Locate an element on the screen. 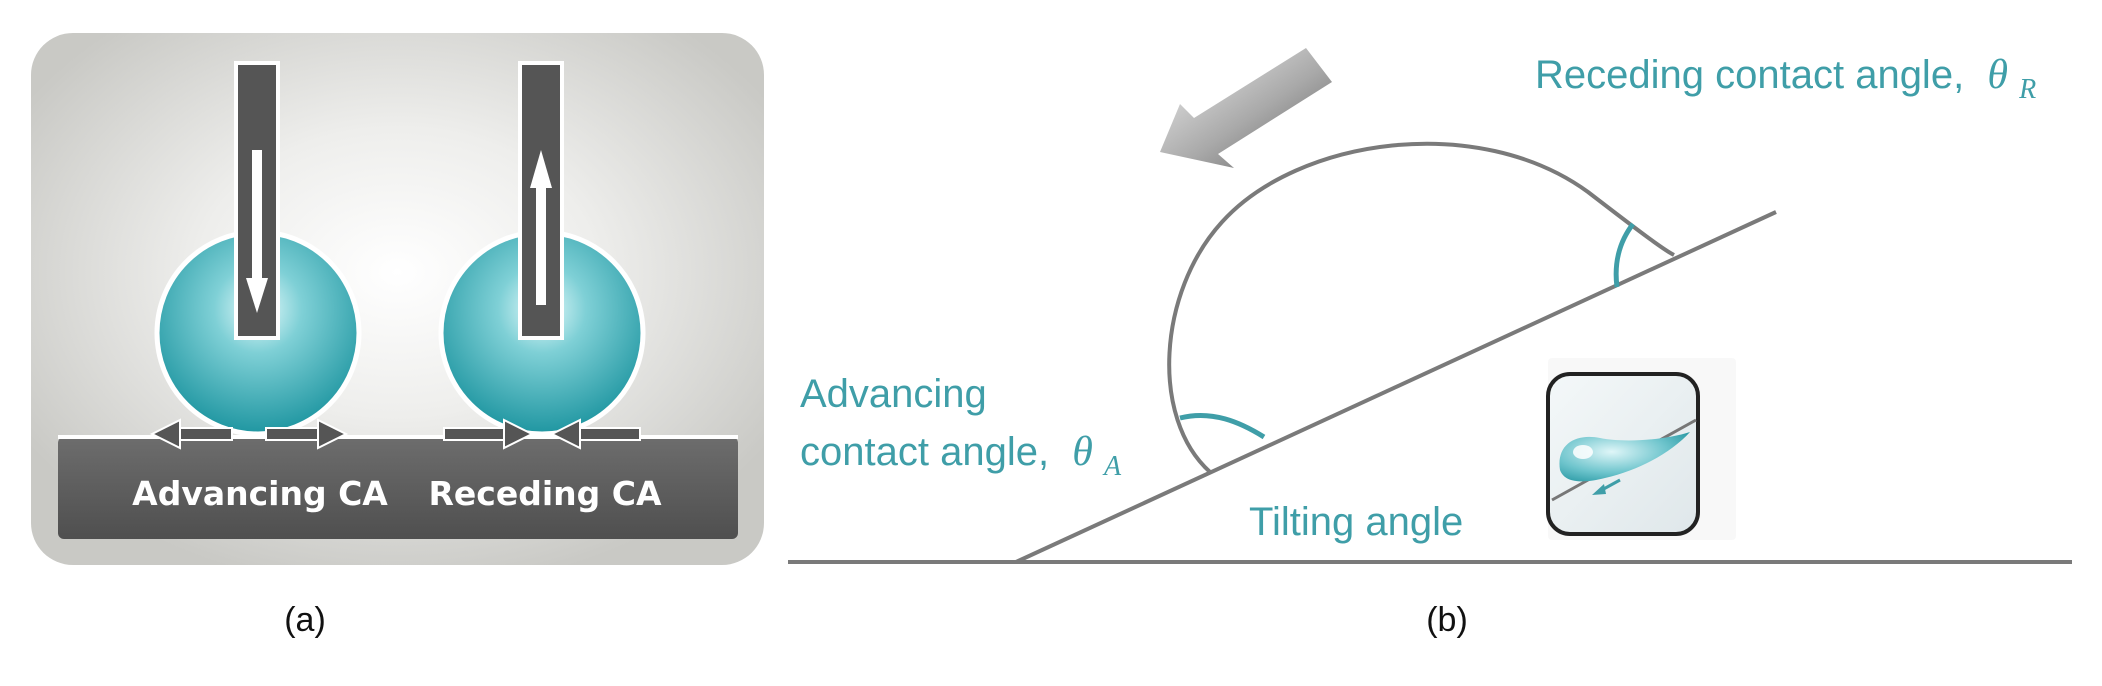 This screenshot has width=2102, height=686. advancing-angle-label-line1: Advancing is located at coordinates (893, 394).